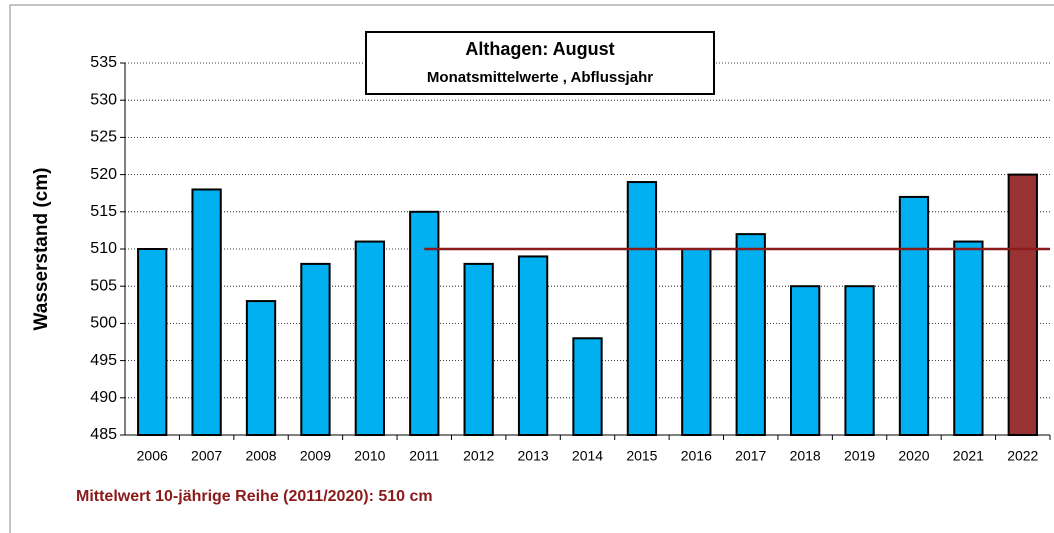  I want to click on y-axis-label: Wasserstand (cm), so click(41, 249).